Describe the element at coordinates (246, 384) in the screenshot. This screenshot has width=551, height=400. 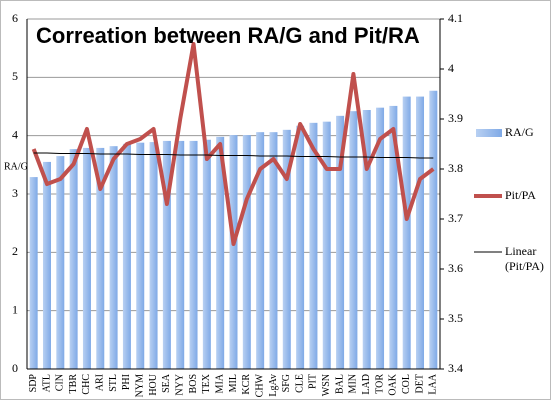
I see `x-tick-label: KCR` at that location.